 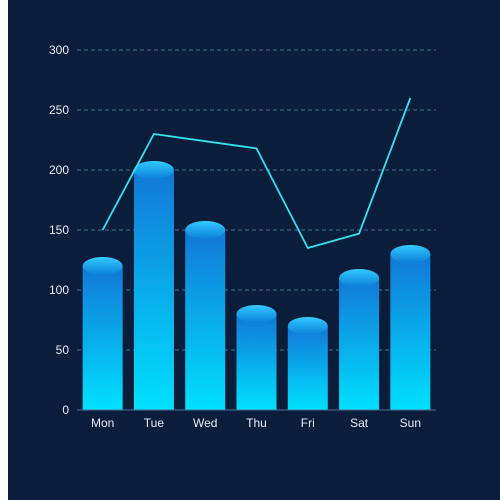 What do you see at coordinates (102, 423) in the screenshot?
I see `x-tick-label: Mon` at bounding box center [102, 423].